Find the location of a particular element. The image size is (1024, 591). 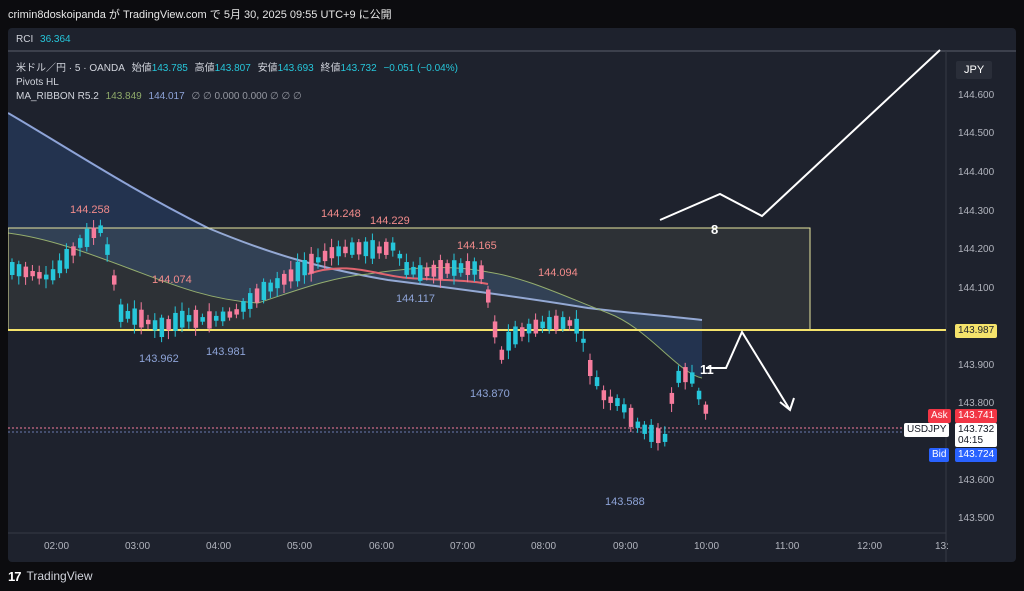

high-label: 高値 is located at coordinates (204, 68).